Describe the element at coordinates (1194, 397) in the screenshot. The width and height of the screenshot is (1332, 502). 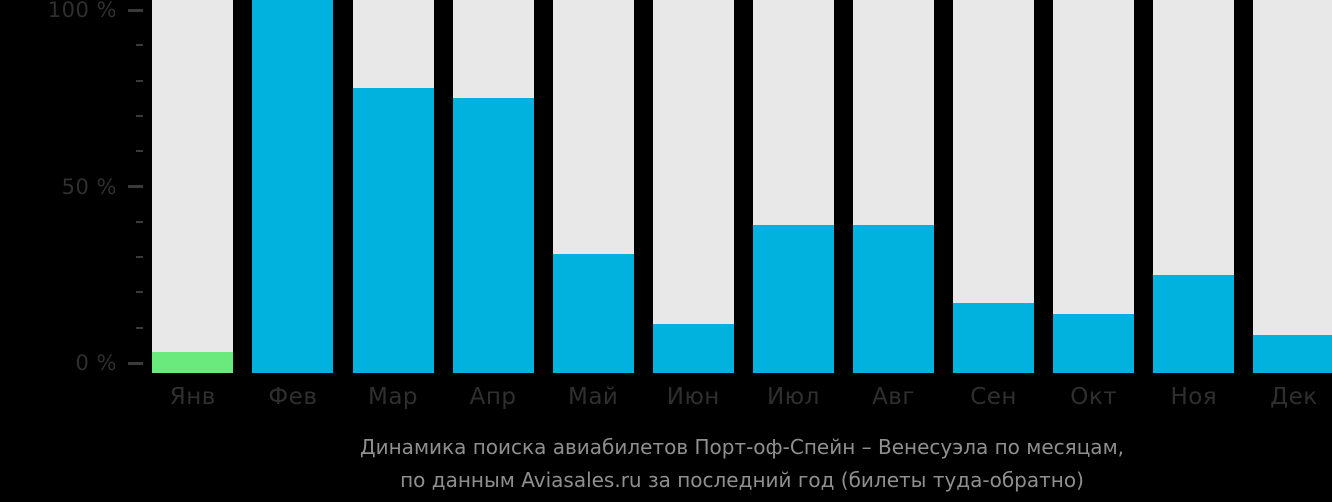
I see `x-axis-label: Ноя` at that location.